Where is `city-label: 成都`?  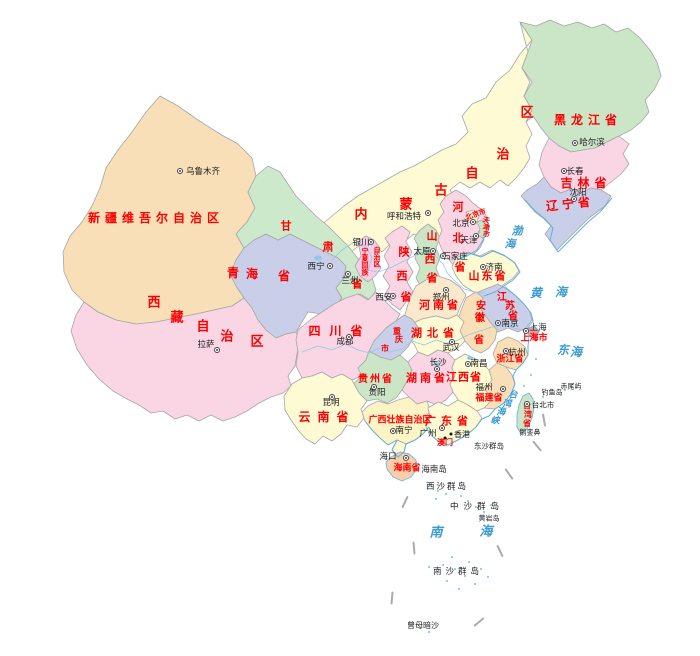
city-label: 成都 is located at coordinates (345, 341).